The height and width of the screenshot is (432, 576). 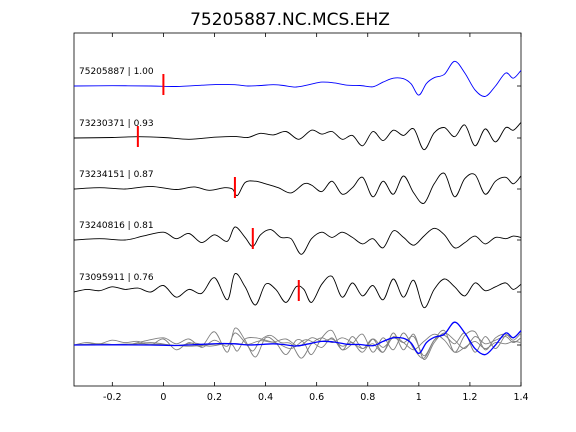 I want to click on x-tick-label: 0, so click(x=163, y=397).